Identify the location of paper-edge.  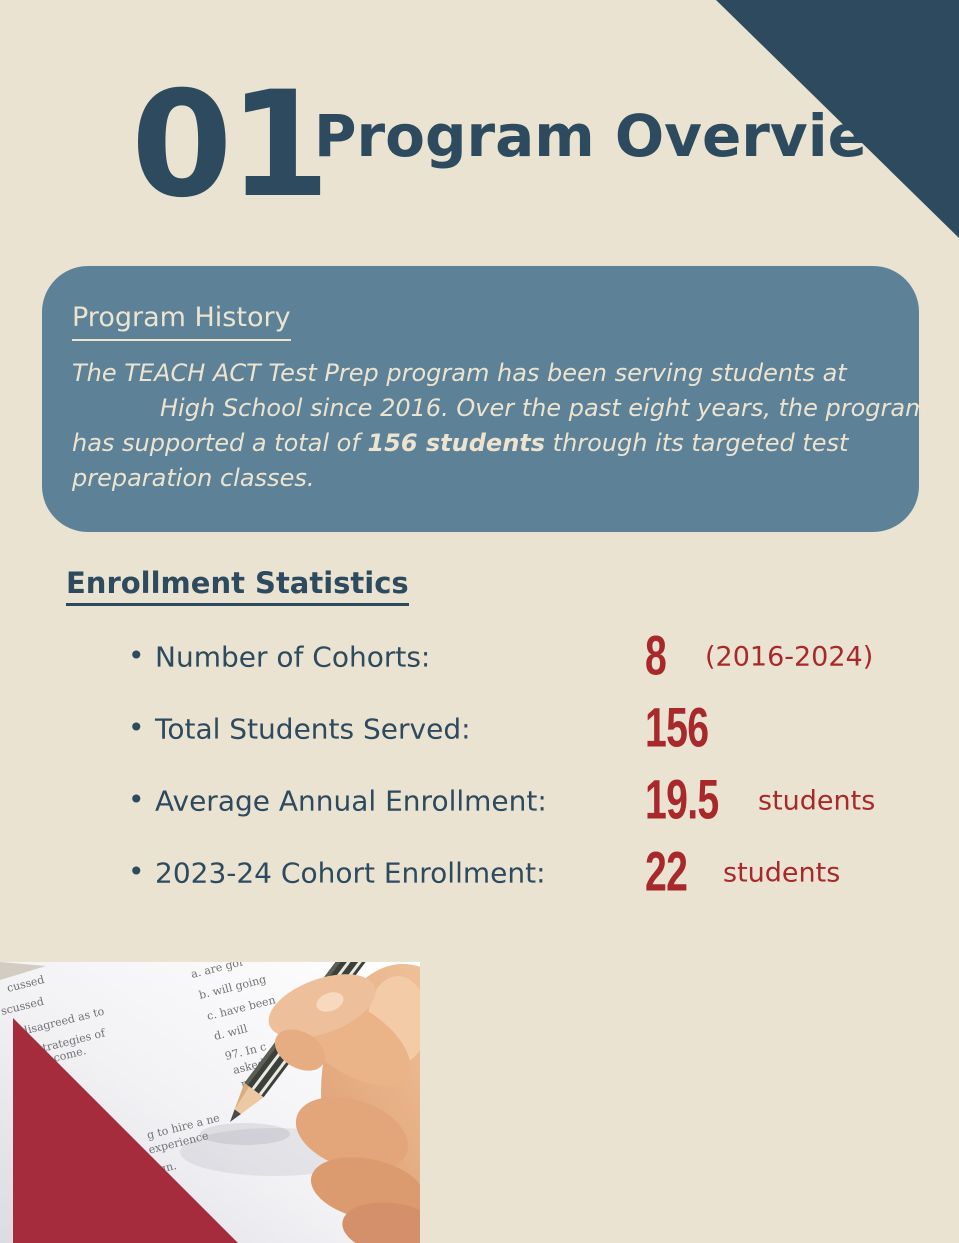
(23, 971).